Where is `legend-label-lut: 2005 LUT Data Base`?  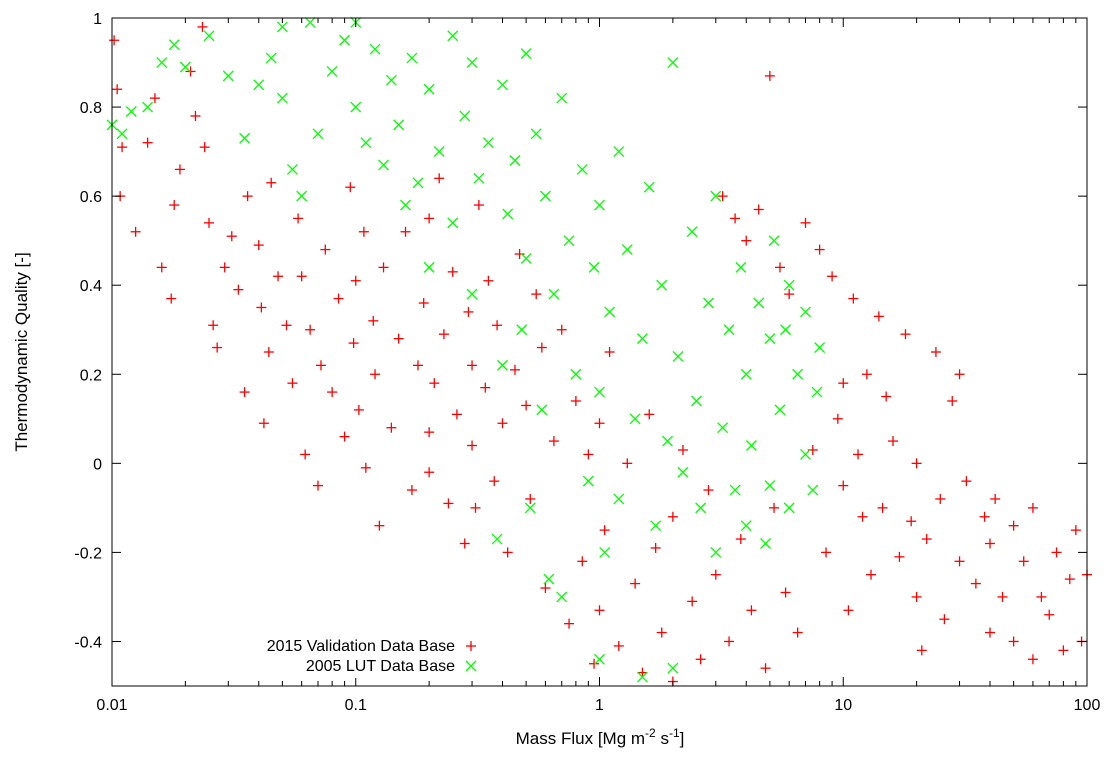 legend-label-lut: 2005 LUT Data Base is located at coordinates (380, 666).